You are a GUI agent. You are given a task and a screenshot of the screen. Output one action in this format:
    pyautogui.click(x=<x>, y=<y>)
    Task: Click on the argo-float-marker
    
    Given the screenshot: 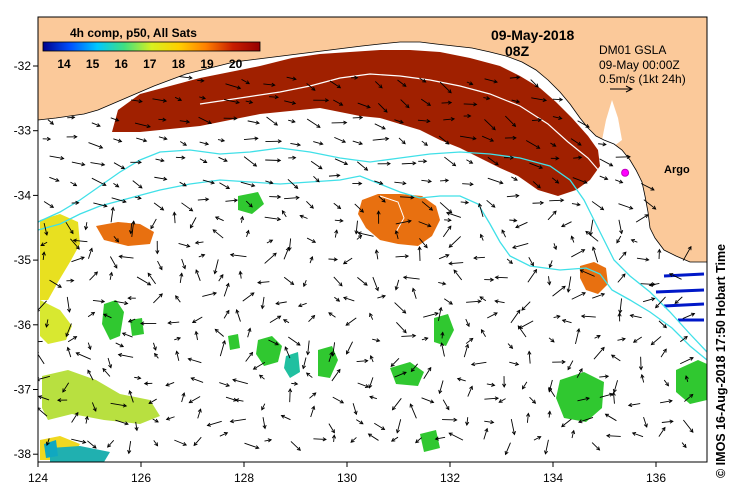 What is the action you would take?
    pyautogui.click(x=625, y=172)
    